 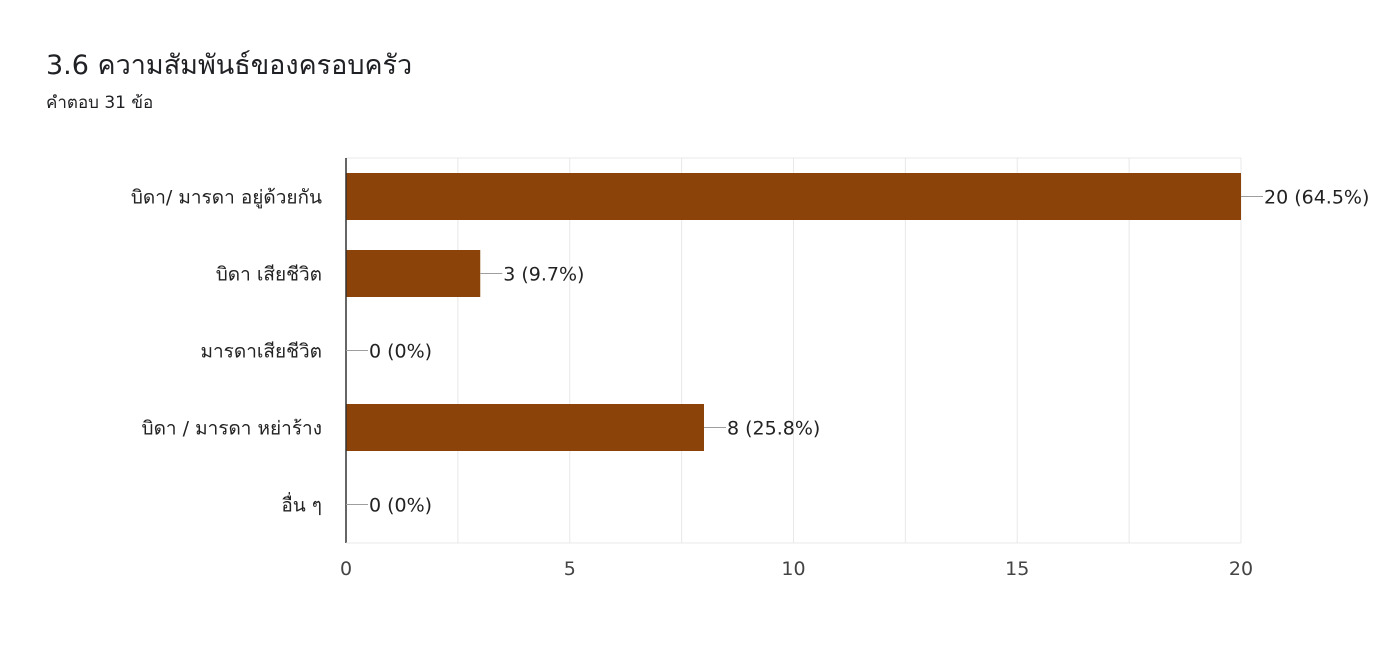 What do you see at coordinates (1316, 198) in the screenshot?
I see `data-label: 20 (64.5%)` at bounding box center [1316, 198].